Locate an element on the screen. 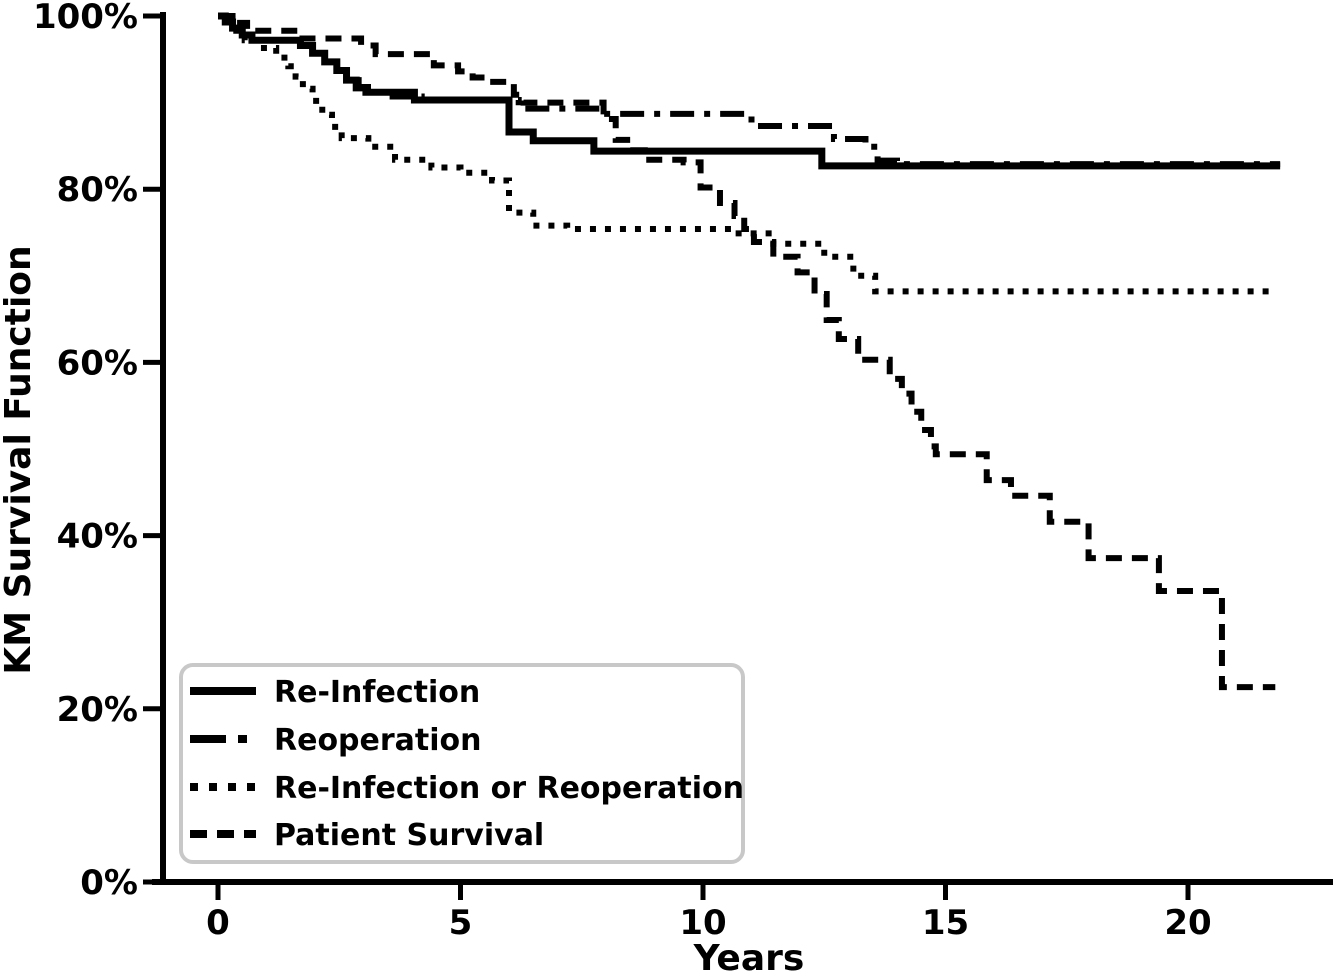 The height and width of the screenshot is (976, 1336). y-tick-20%: 20% is located at coordinates (110, 710).